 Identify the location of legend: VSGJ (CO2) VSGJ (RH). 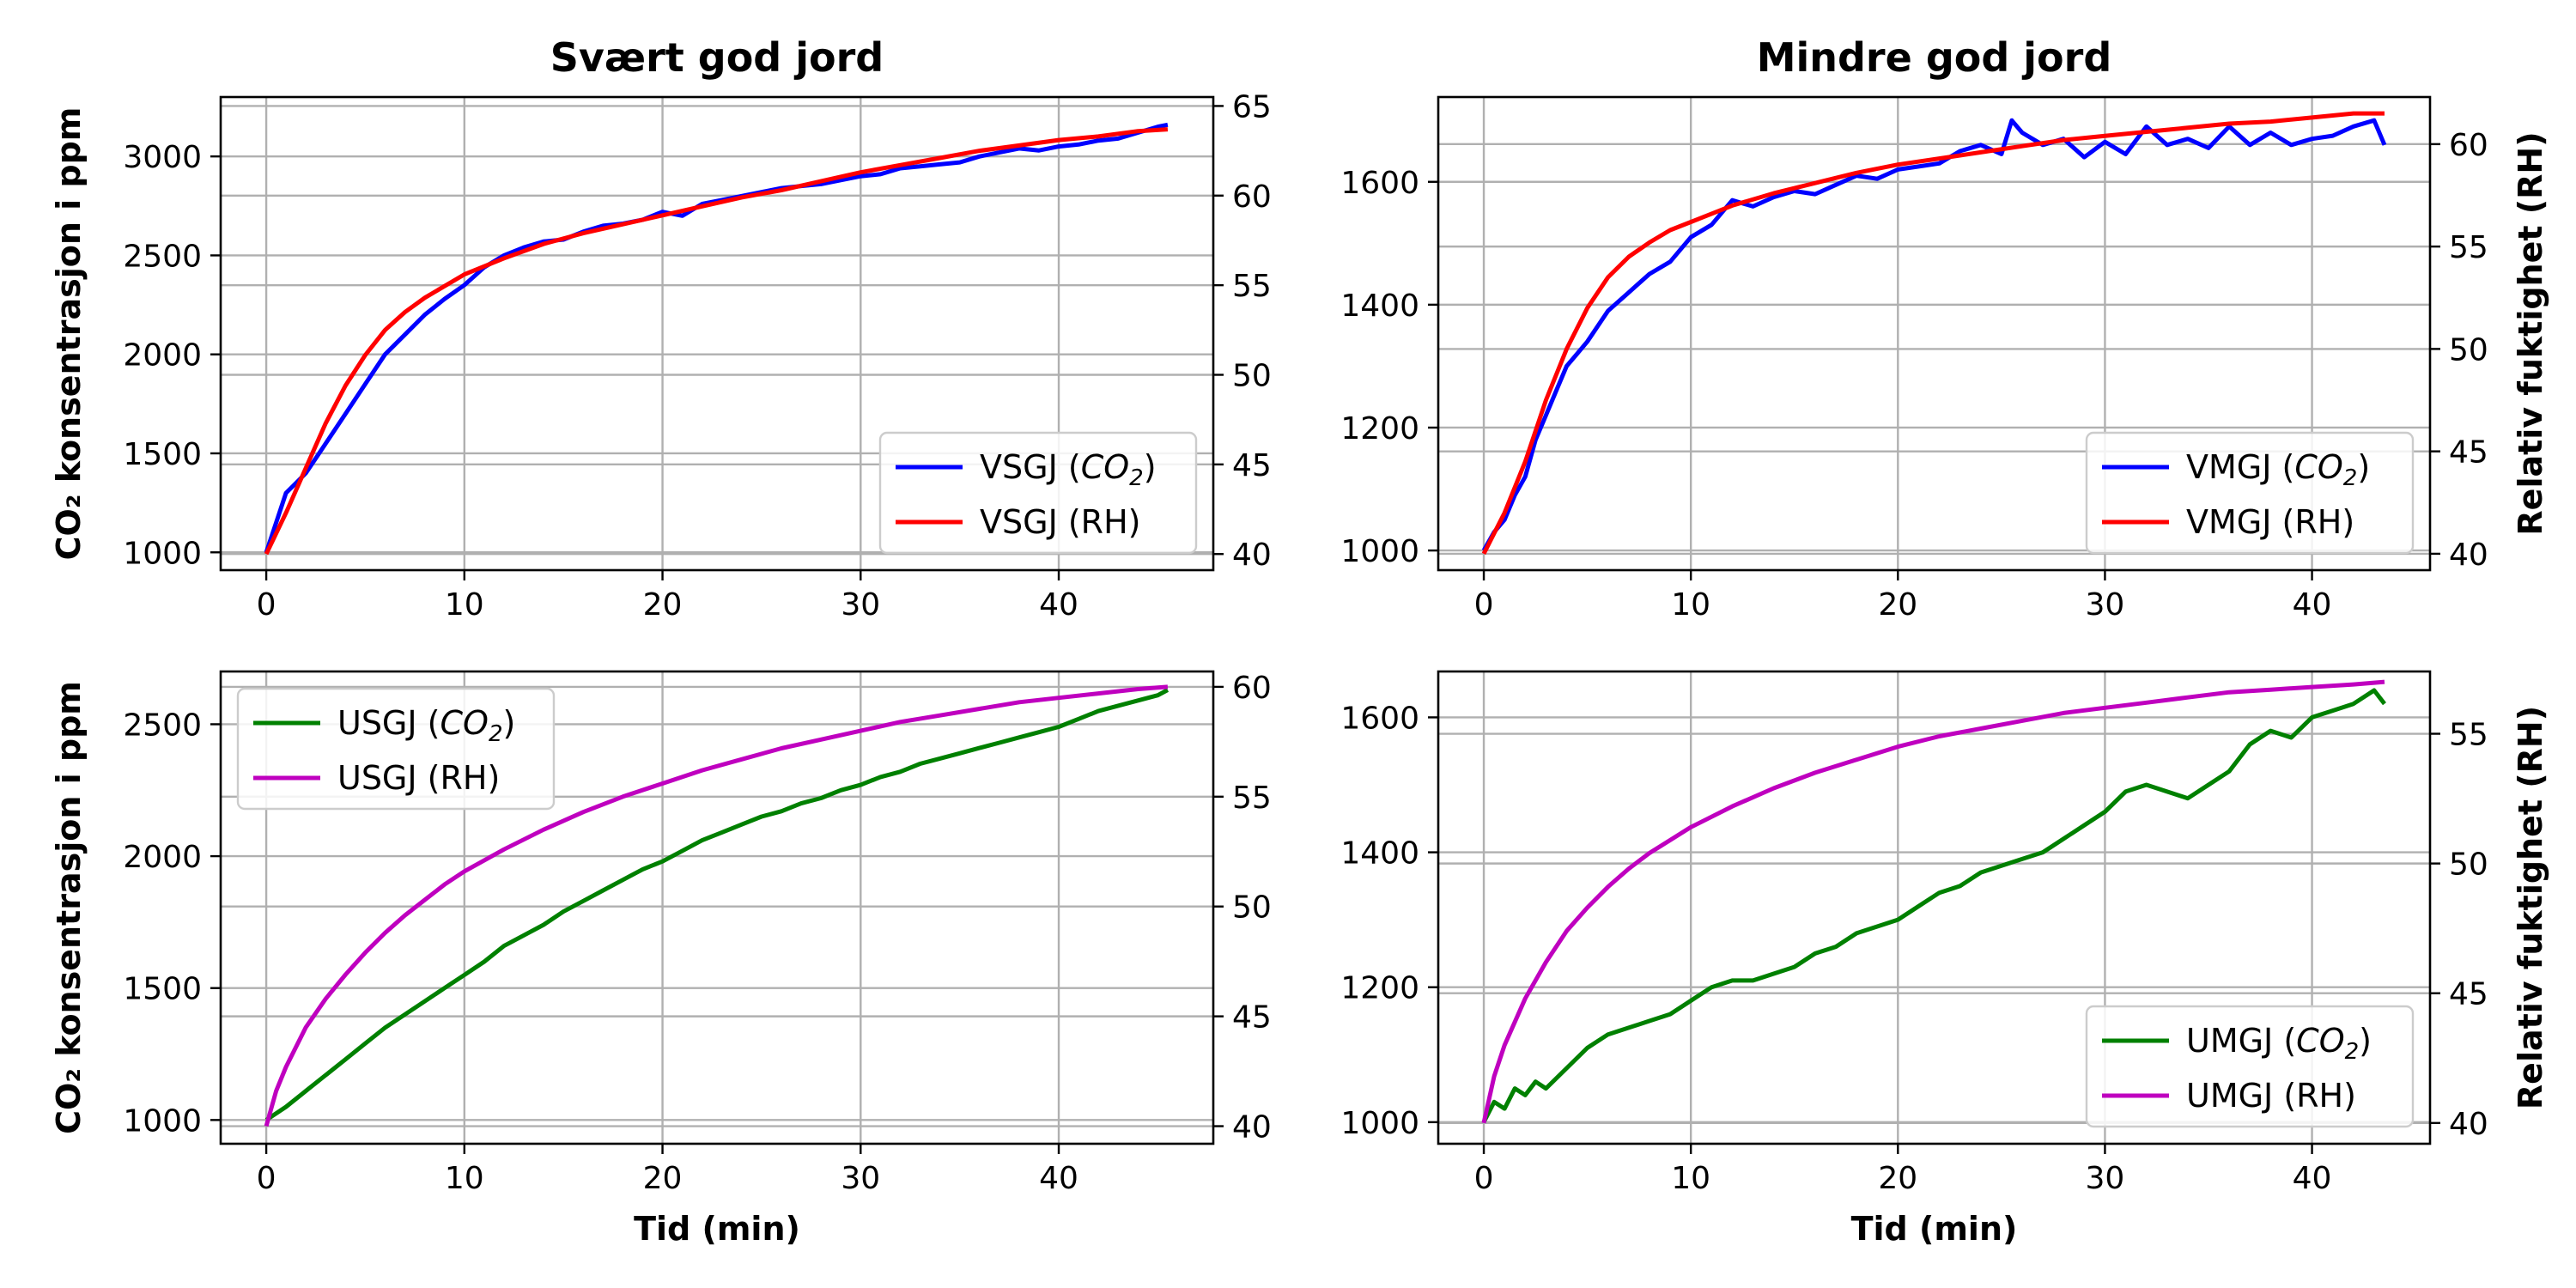
(1038, 493).